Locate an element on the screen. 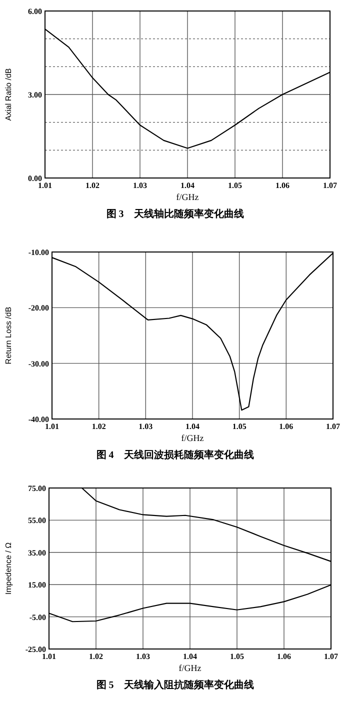 This screenshot has width=350, height=704. text: 图 5 天线输入阻抗随频率变化曲线 is located at coordinates (175, 685).